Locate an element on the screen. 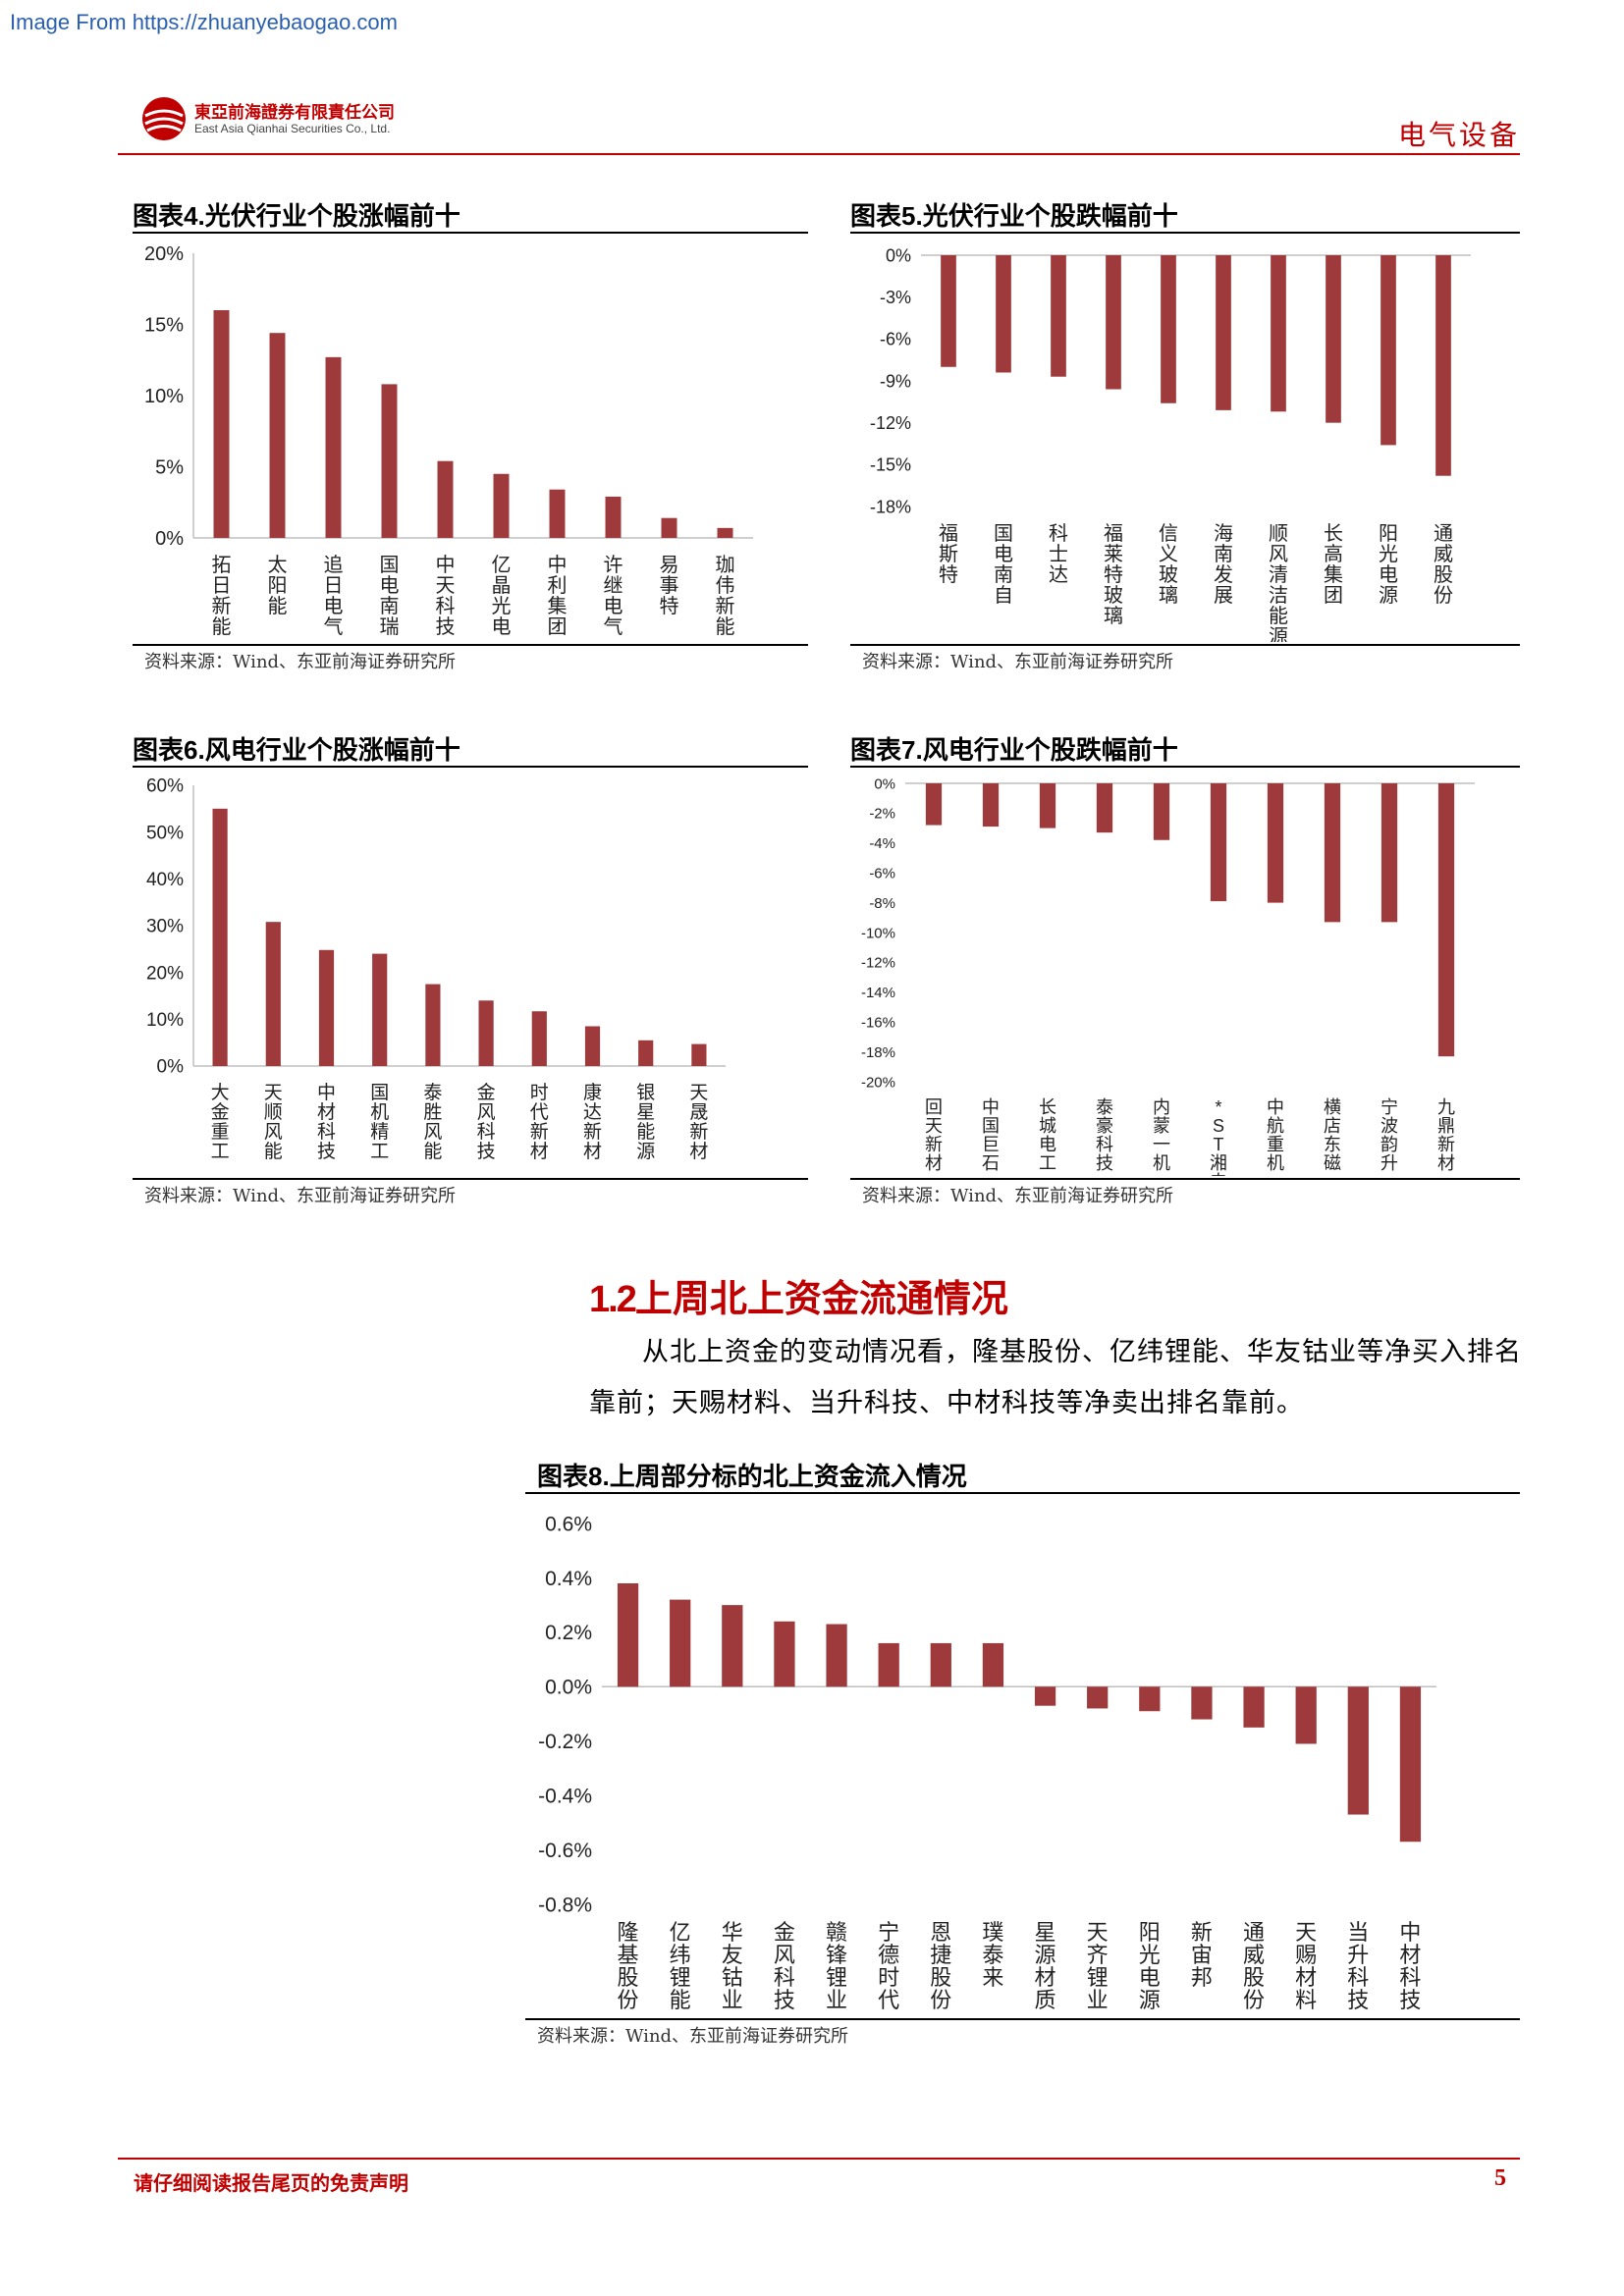 This screenshot has height=2296, width=1624. x-category-char: 质 is located at coordinates (1045, 2000).